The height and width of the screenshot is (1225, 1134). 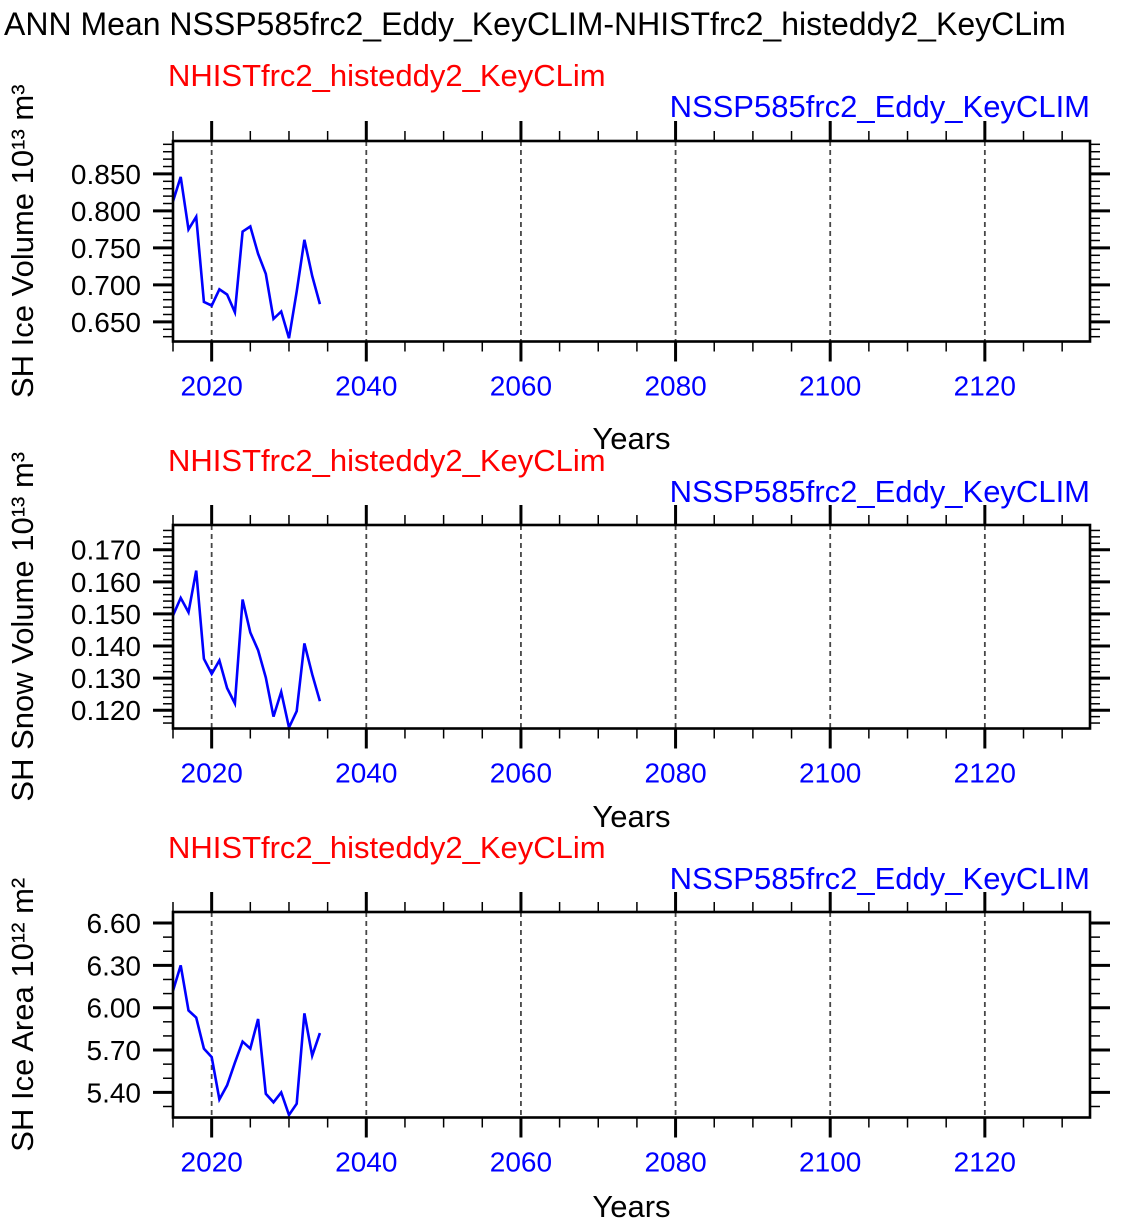 What do you see at coordinates (106, 582) in the screenshot?
I see `y-tick-label-0.160: 0.160` at bounding box center [106, 582].